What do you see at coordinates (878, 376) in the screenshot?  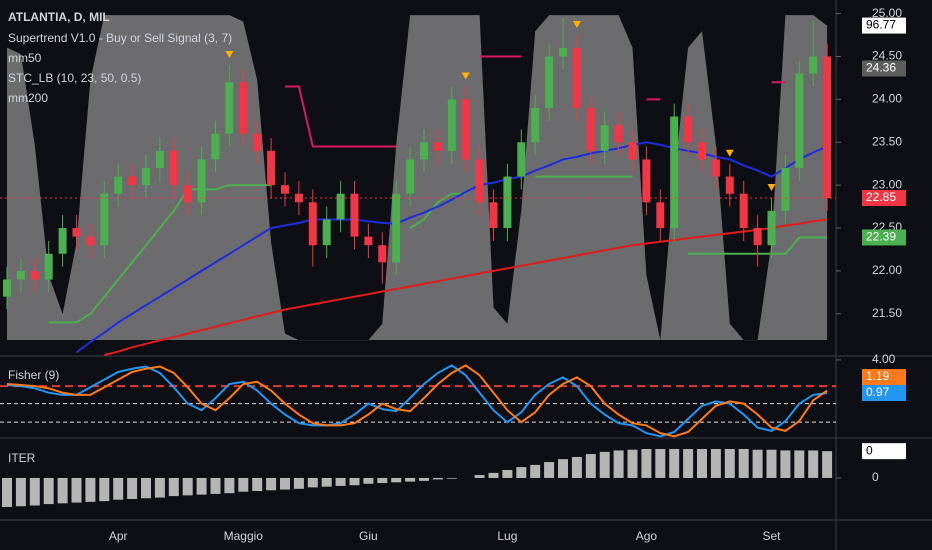 I see `fisher-value-label: 1.19` at bounding box center [878, 376].